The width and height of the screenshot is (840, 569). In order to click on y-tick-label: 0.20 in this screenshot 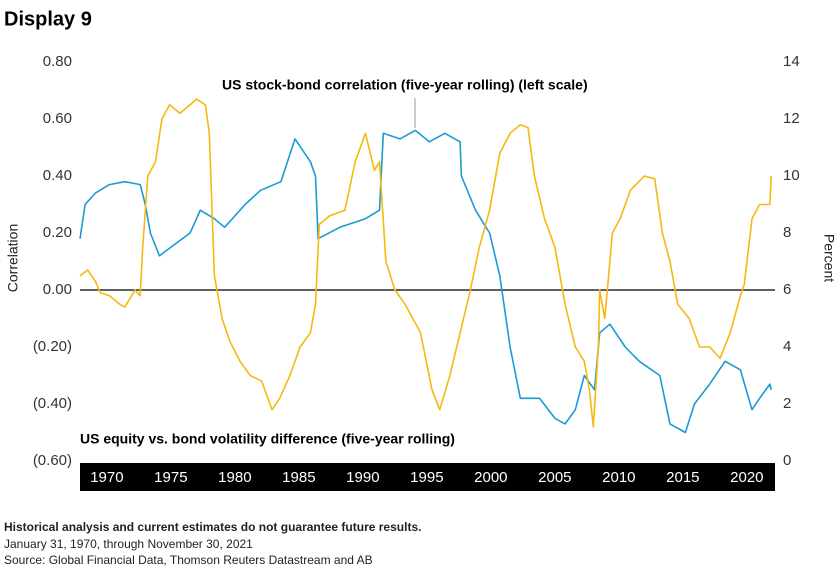, I will do `click(57, 232)`.